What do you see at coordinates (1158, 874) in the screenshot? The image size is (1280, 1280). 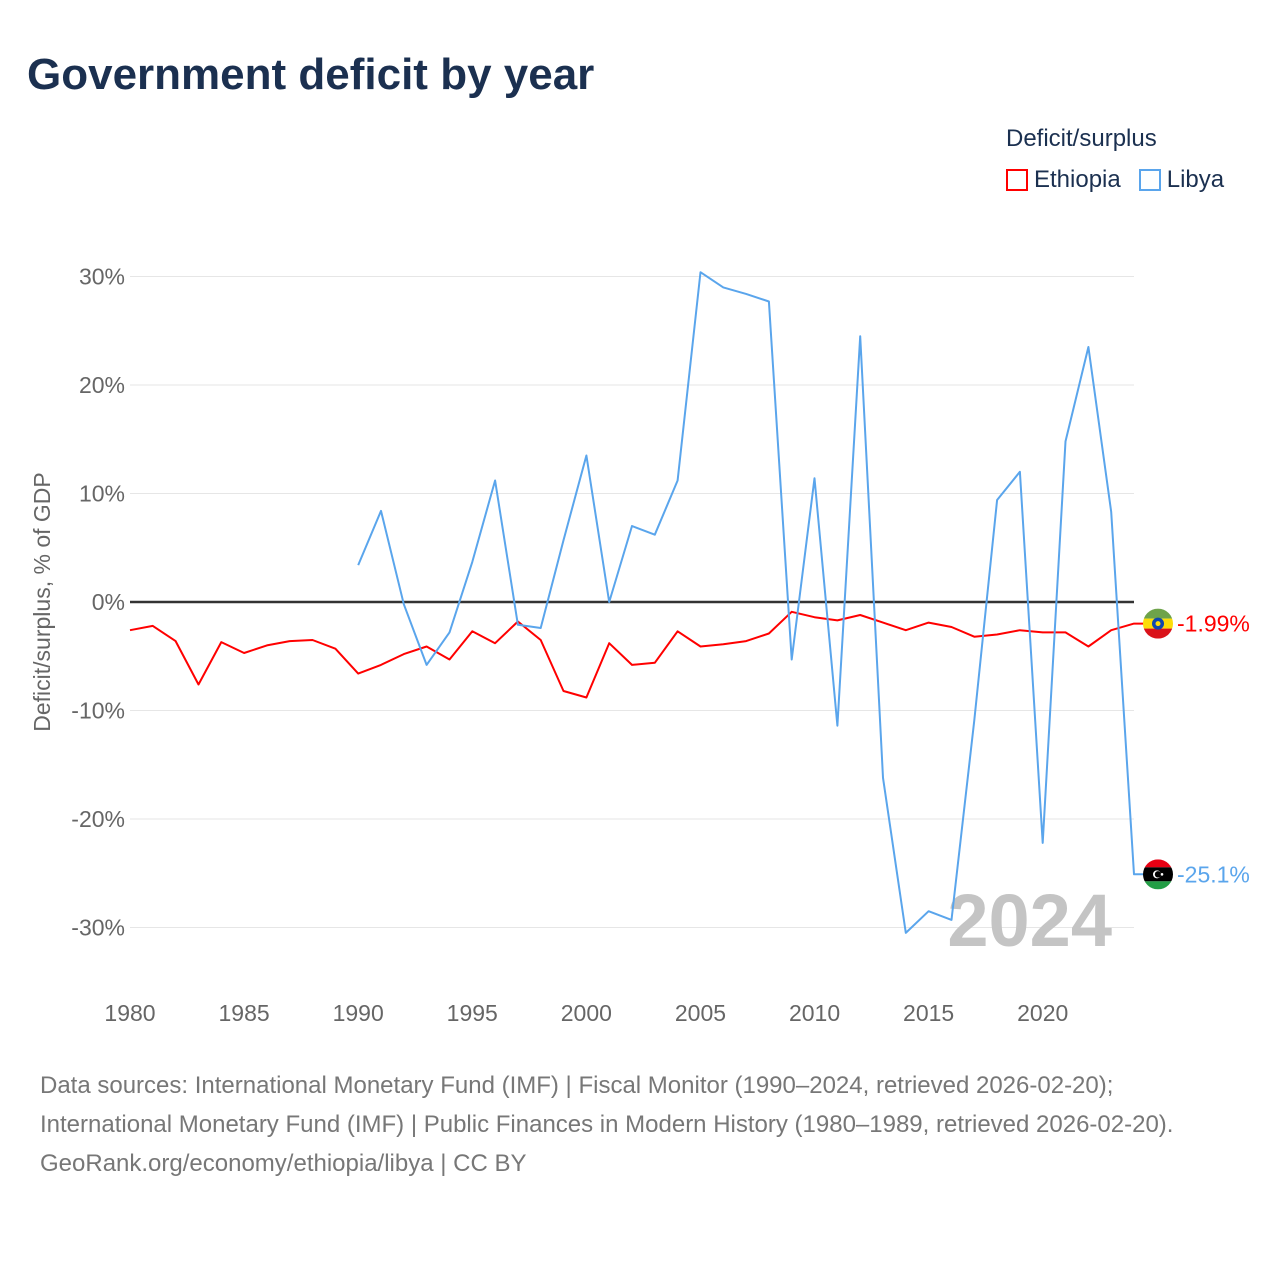 I see `libya-flag-icon` at bounding box center [1158, 874].